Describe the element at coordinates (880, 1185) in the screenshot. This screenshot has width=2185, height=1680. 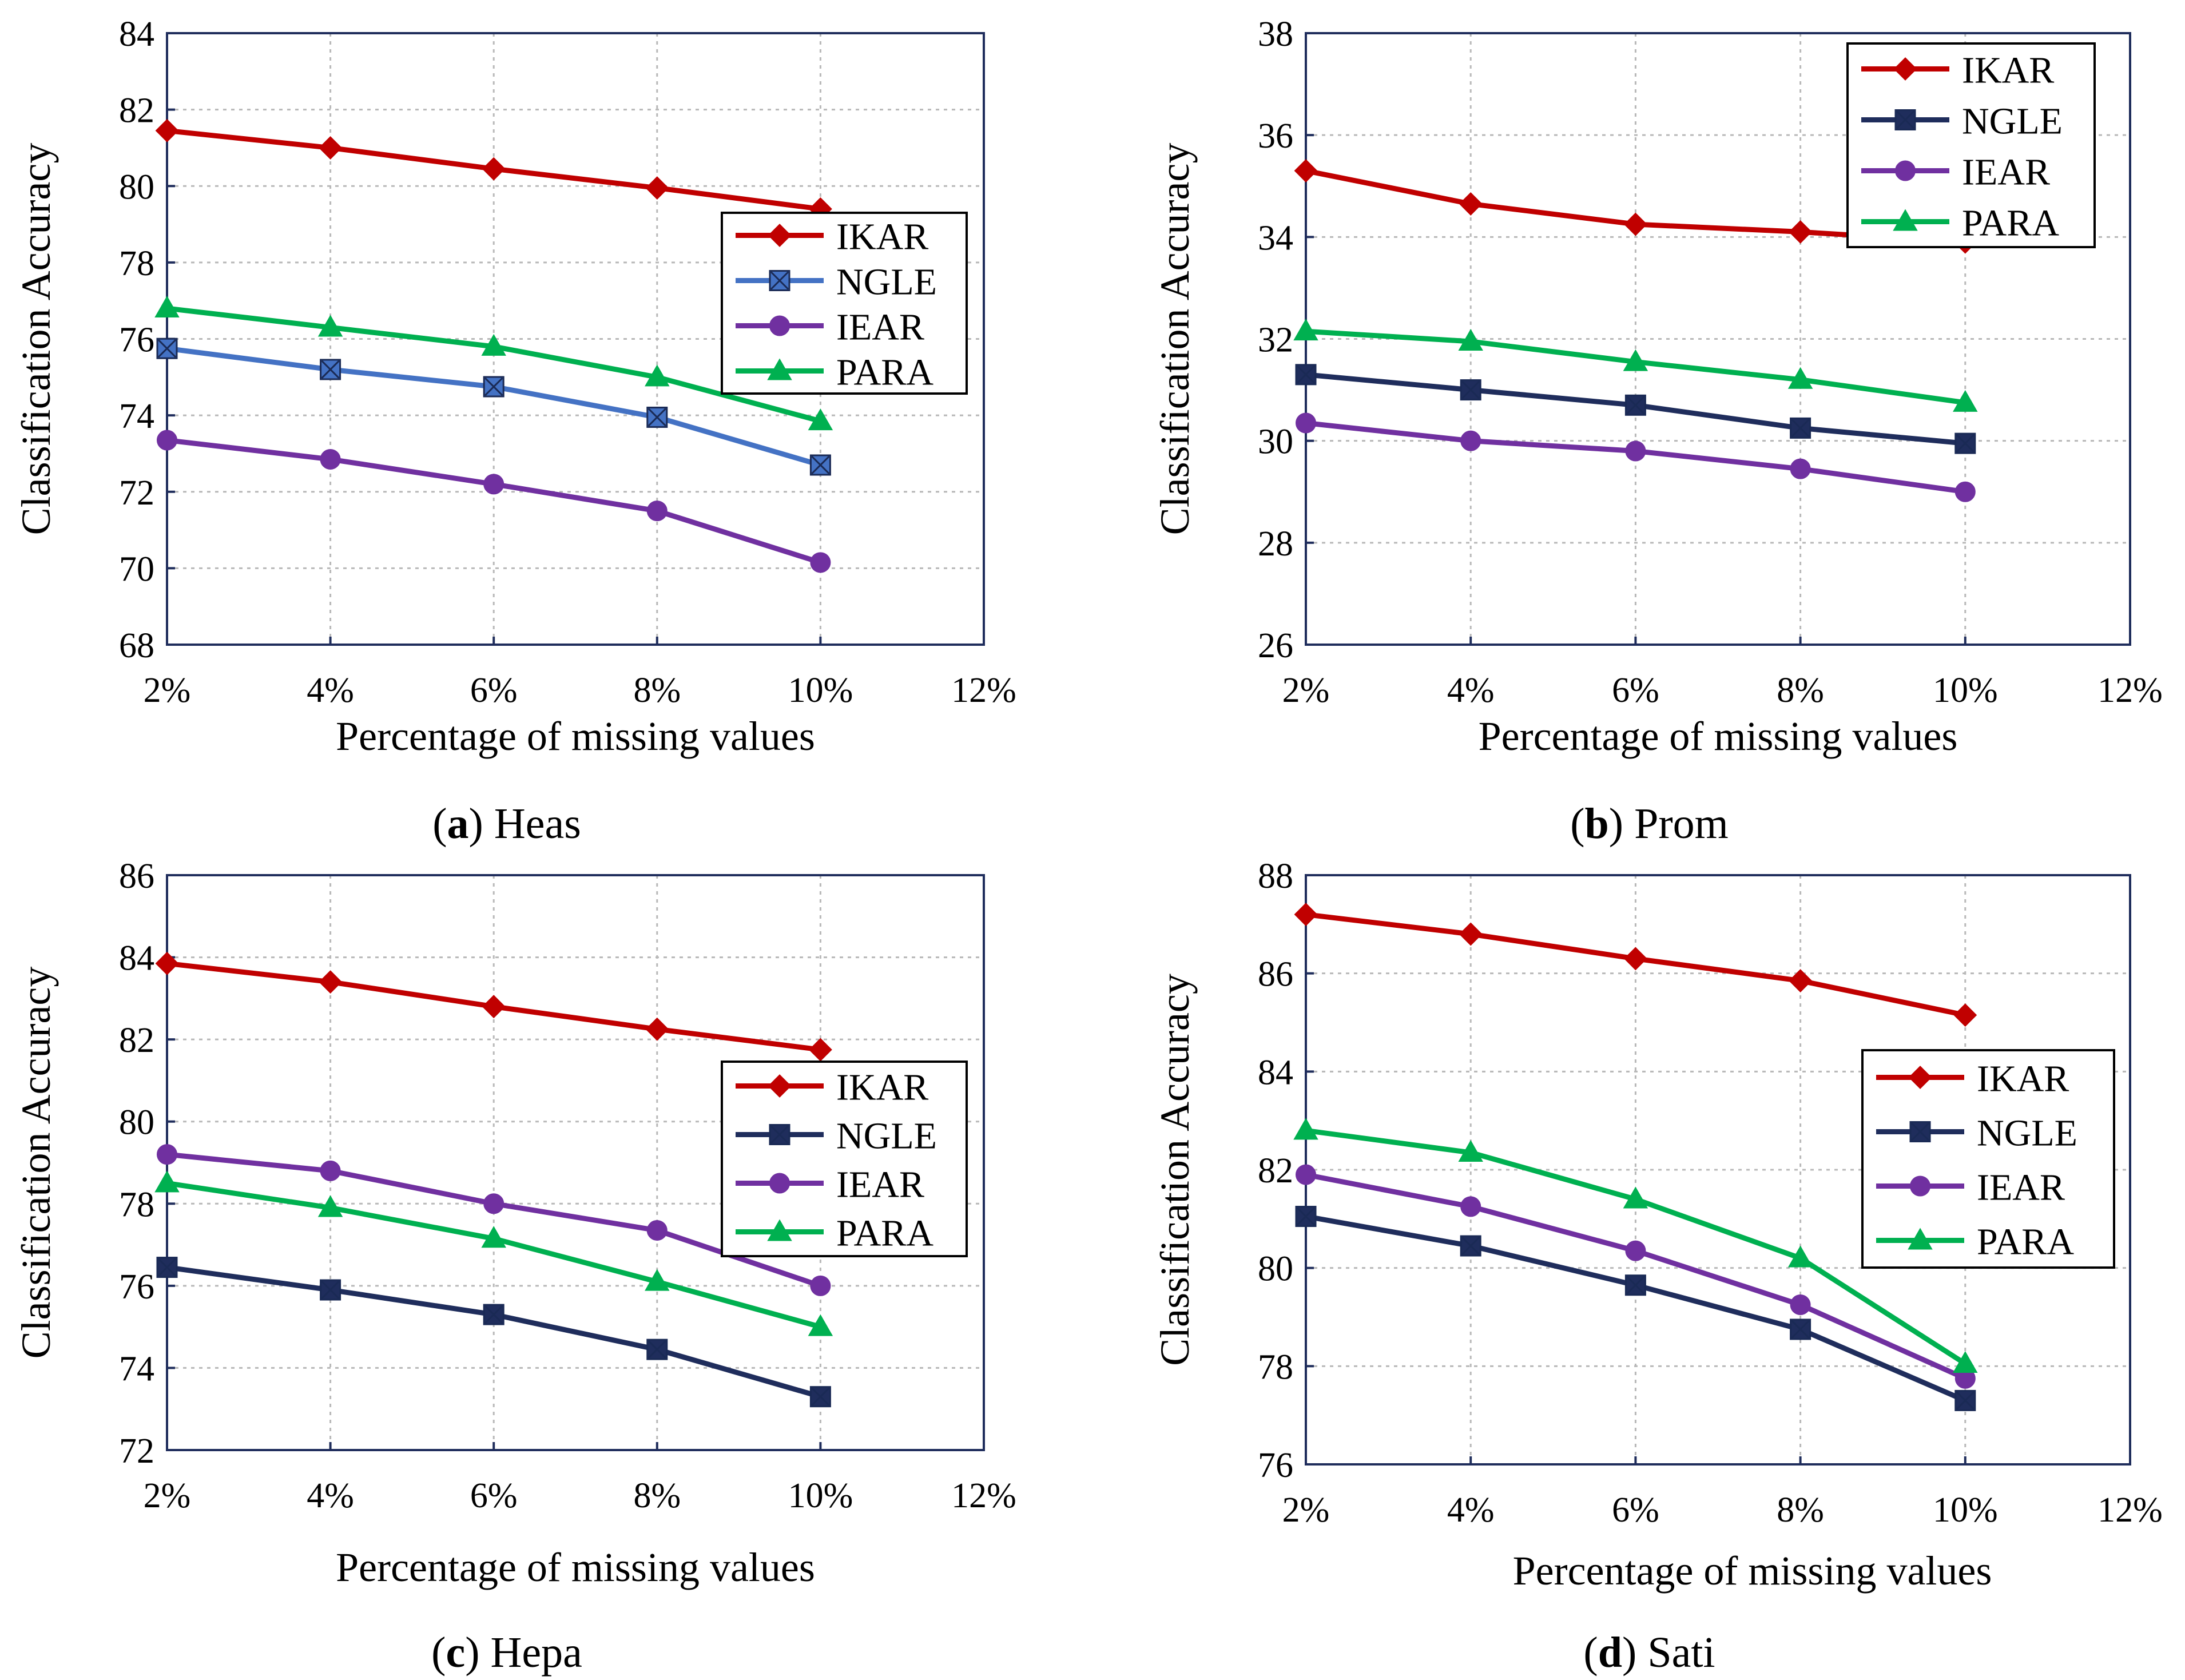
I see `legend-label: IEAR` at that location.